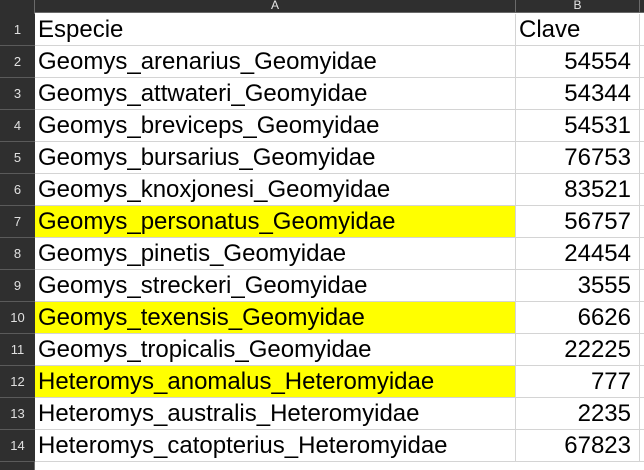  Describe the element at coordinates (578, 30) in the screenshot. I see `cell-clave: Clave` at that location.